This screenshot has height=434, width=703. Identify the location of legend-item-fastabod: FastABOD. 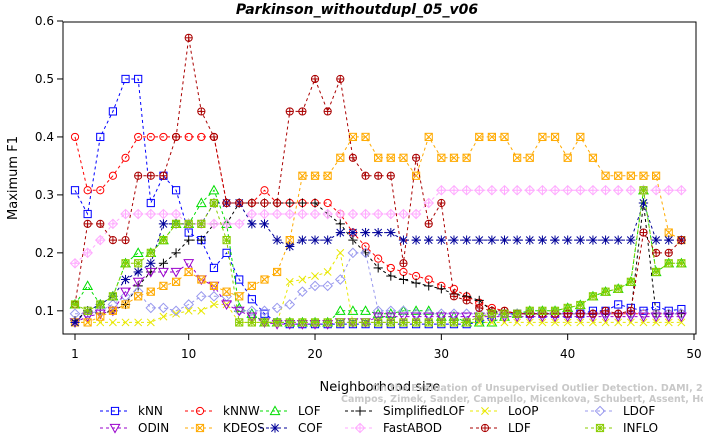
(393, 427).